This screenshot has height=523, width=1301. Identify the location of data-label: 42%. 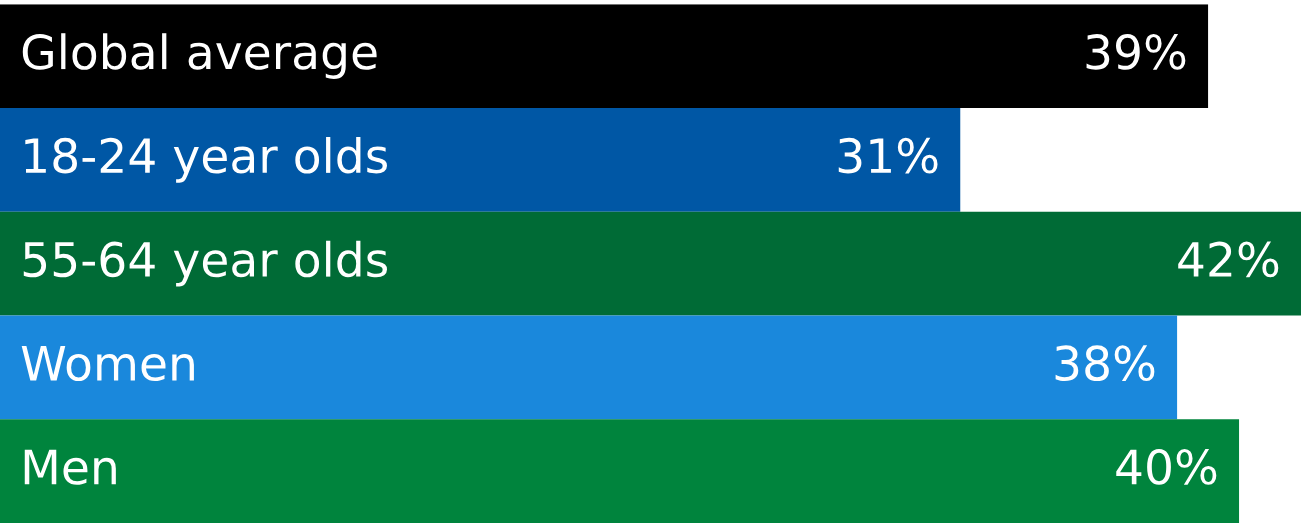
(1228, 259).